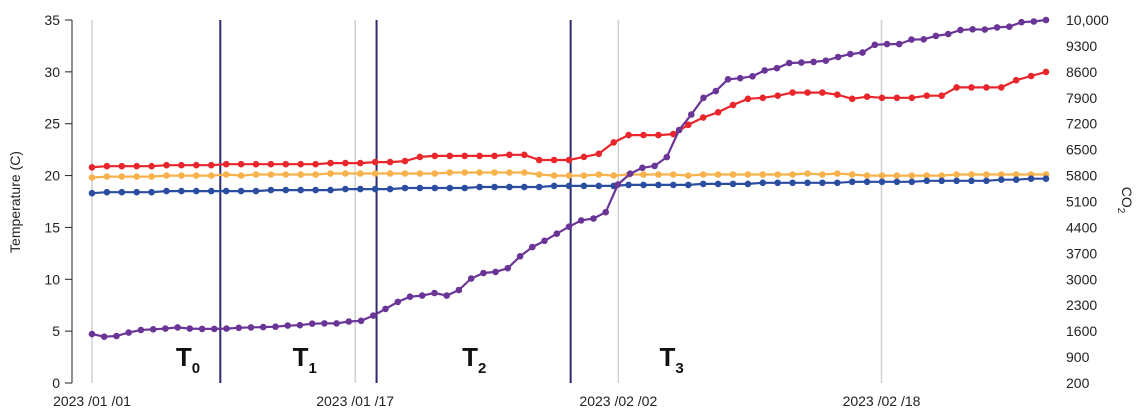 The height and width of the screenshot is (417, 1136). What do you see at coordinates (482, 368) in the screenshot?
I see `period-label-2-subscript: 2` at bounding box center [482, 368].